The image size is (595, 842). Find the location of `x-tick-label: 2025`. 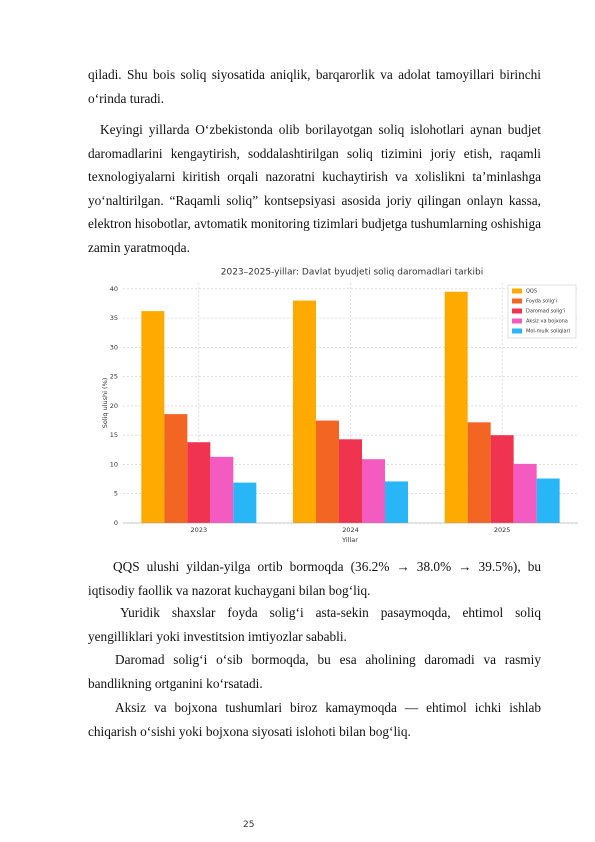

x-tick-label: 2025 is located at coordinates (502, 530).